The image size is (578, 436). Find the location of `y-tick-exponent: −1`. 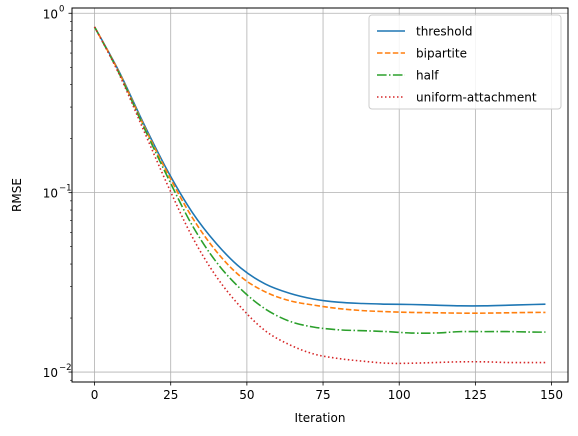

y-tick-exponent: −1 is located at coordinates (65, 189).